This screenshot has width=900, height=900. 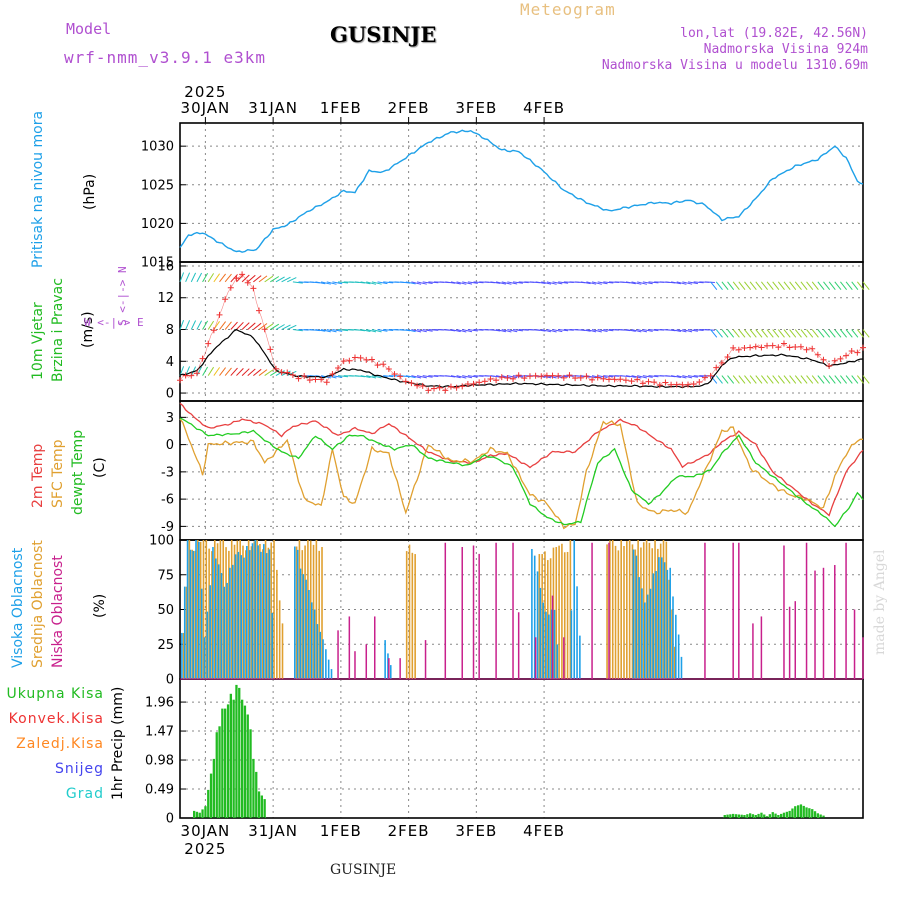 I want to click on temp-2m-line, so click(x=521, y=459).